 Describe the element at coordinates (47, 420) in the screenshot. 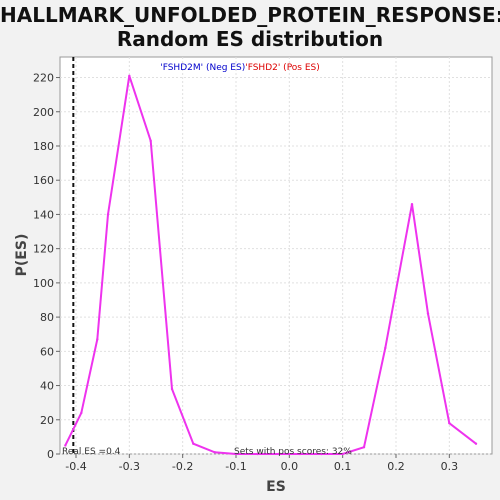

I see `y-tick-label: 20` at that location.